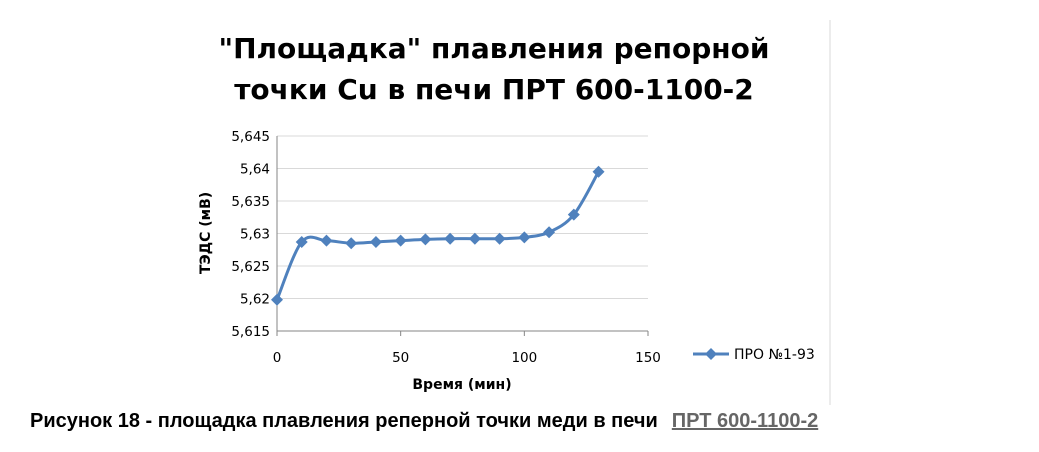 This screenshot has height=452, width=1039. I want to click on y-tick-label: 5,635, so click(250, 202).